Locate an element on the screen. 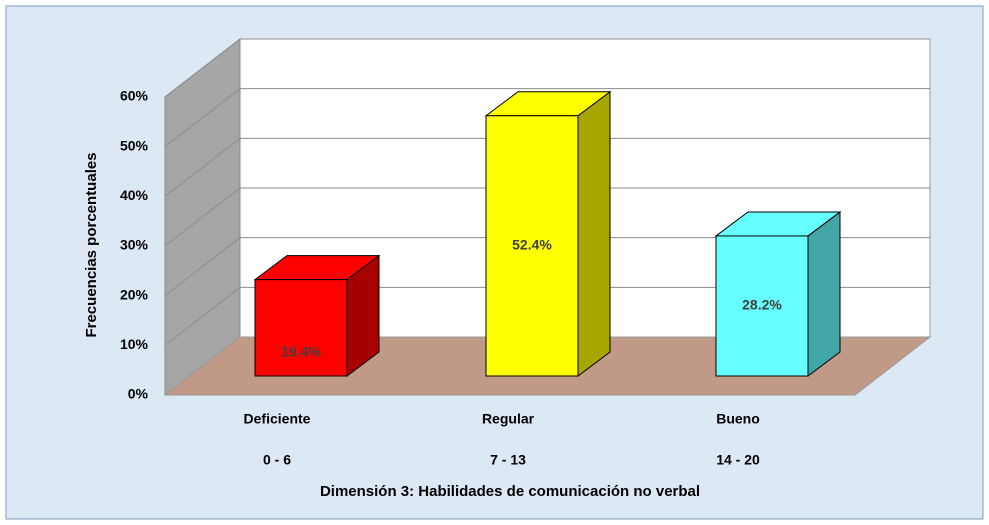 The image size is (989, 525). x-tick-label: Deficiente is located at coordinates (277, 419).